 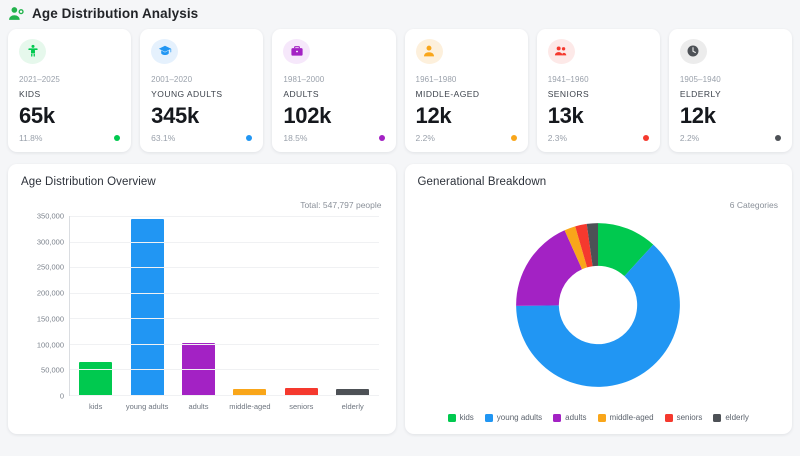 I want to click on legend-item: adults, so click(x=570, y=417).